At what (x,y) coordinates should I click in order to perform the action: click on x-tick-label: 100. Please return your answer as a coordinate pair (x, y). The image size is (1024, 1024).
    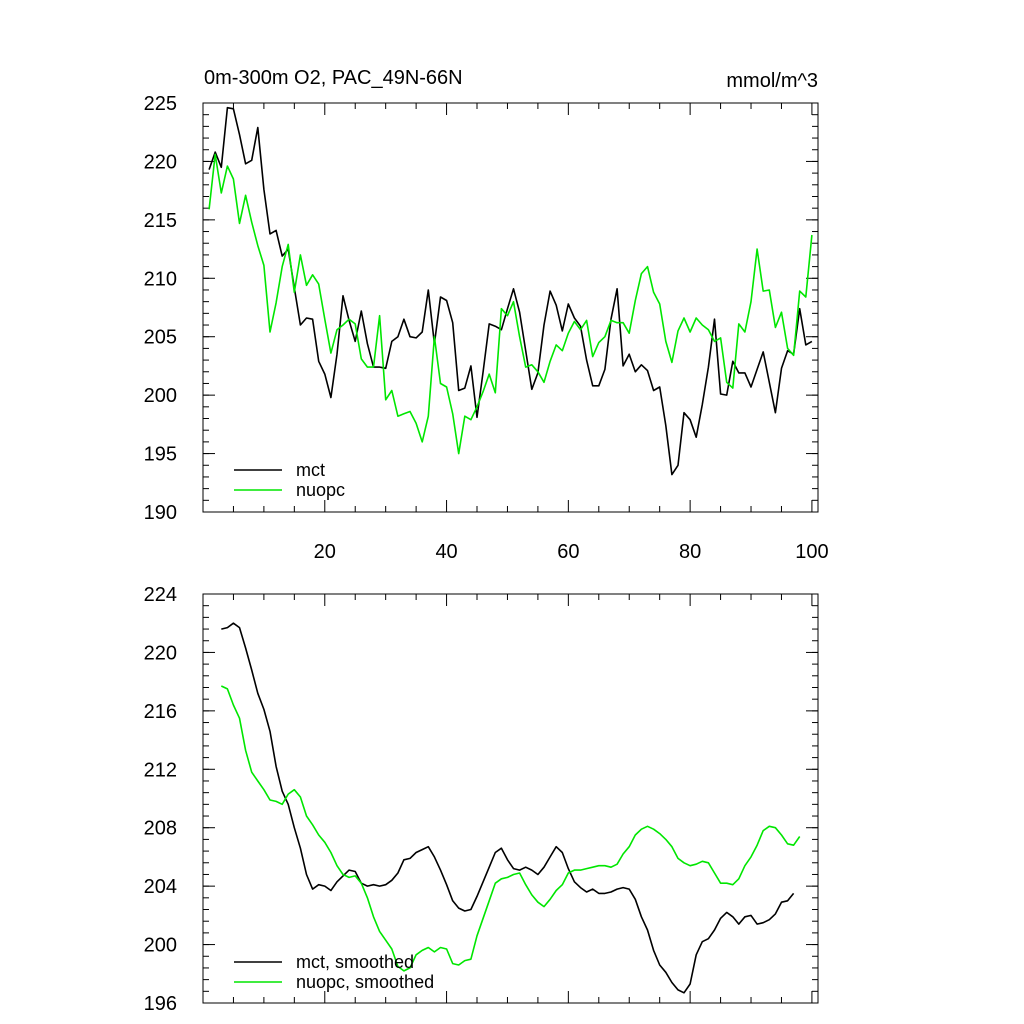
    Looking at the image, I should click on (811, 552).